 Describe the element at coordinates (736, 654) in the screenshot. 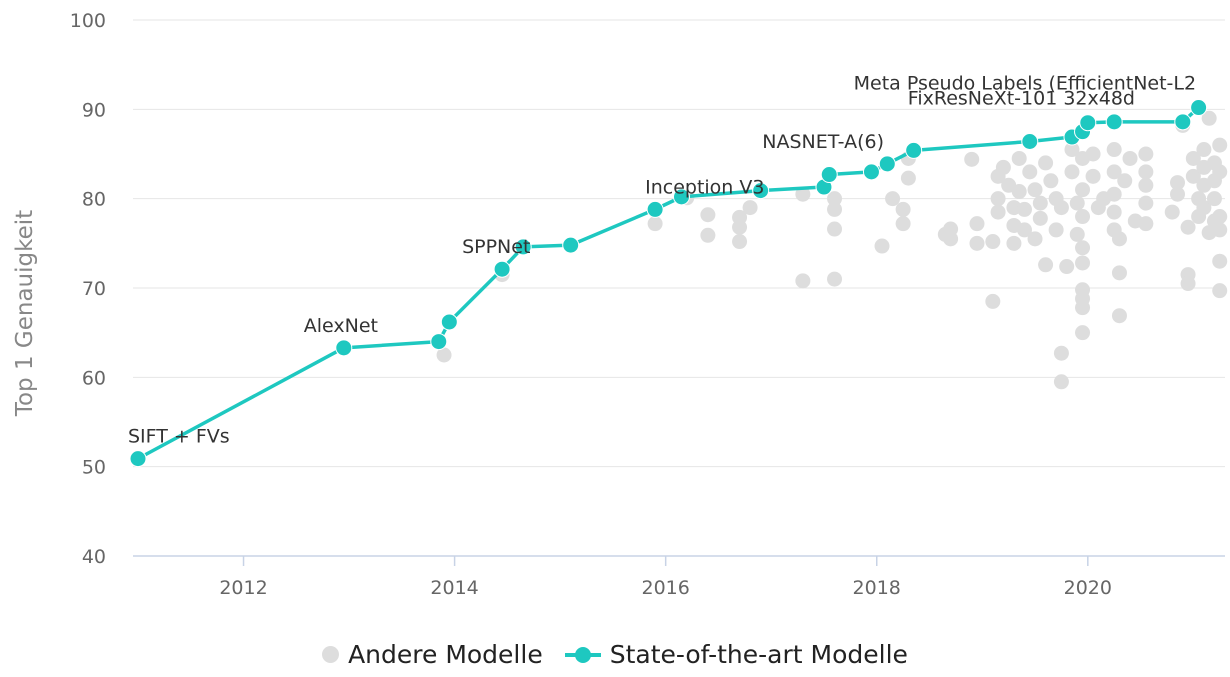

I see `legend-item-sota: State-of-the-art Modelle` at that location.